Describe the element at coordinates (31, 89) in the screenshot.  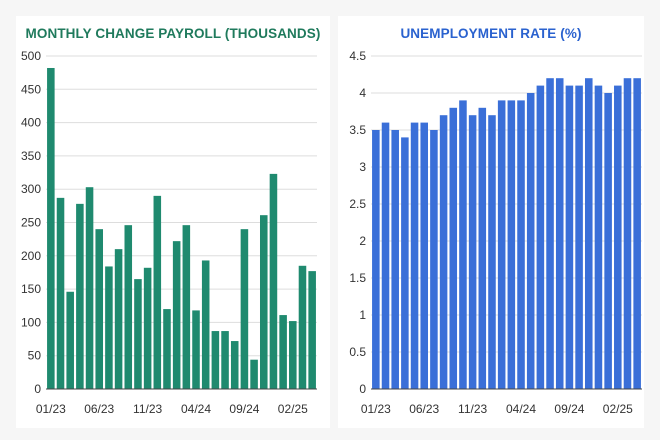
I see `payroll-y-tick-label: 450` at that location.